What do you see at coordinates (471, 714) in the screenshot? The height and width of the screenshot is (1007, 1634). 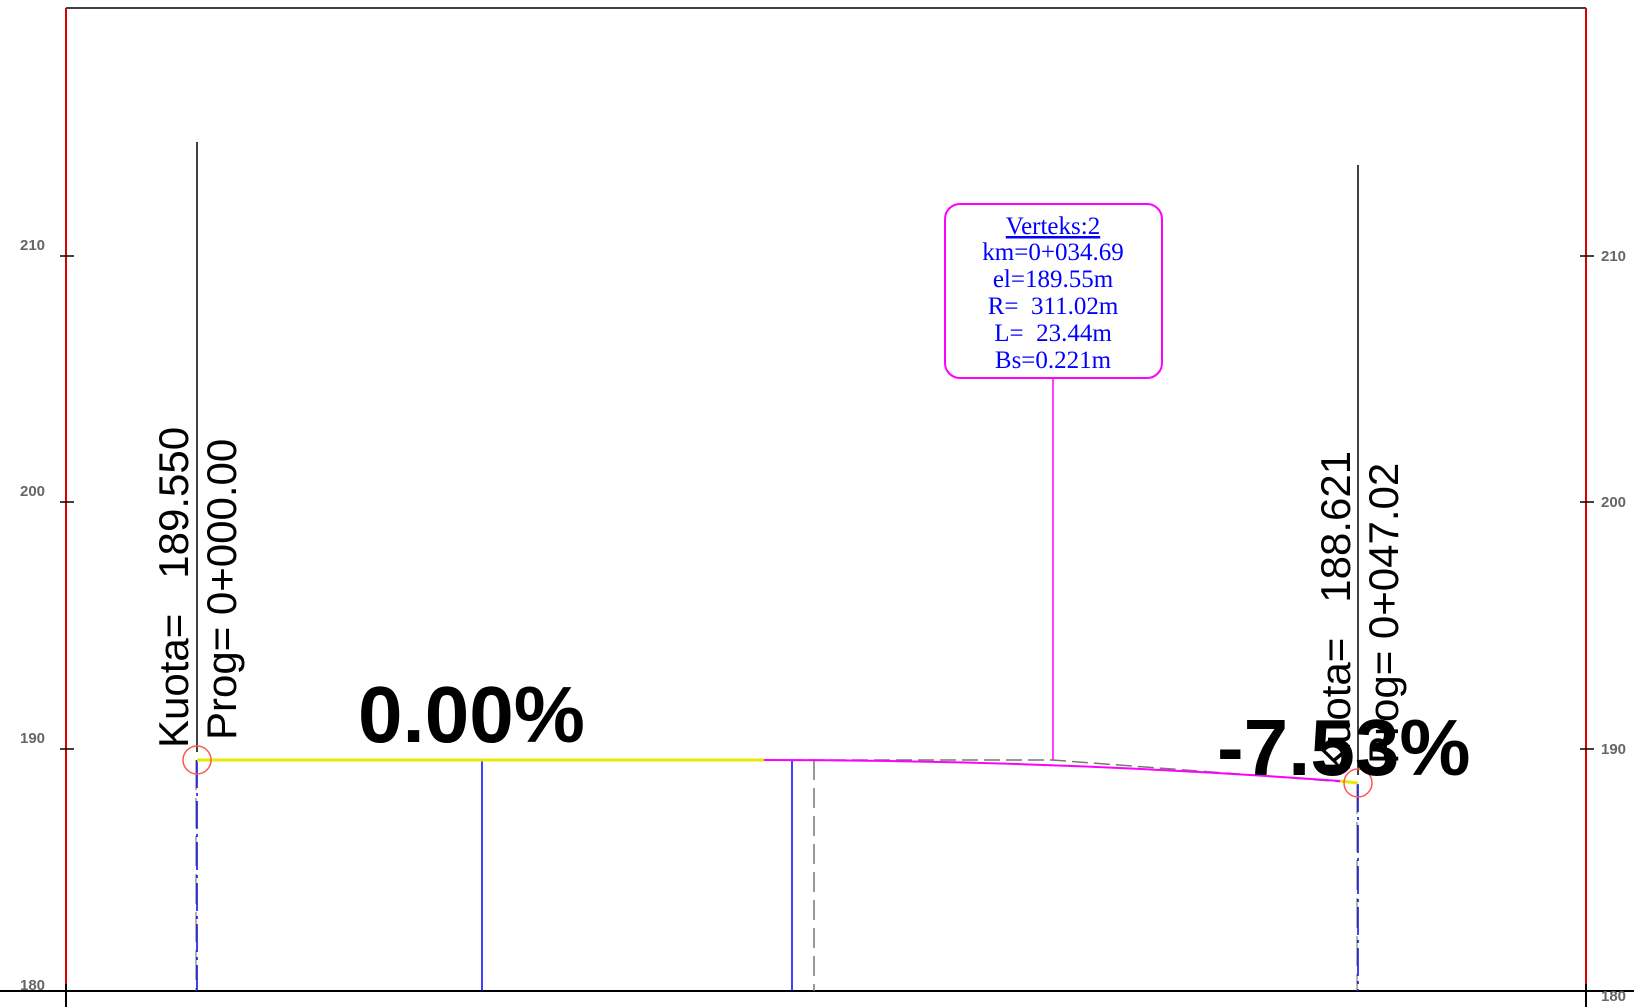 I see `grade-label-1: 0.00%` at bounding box center [471, 714].